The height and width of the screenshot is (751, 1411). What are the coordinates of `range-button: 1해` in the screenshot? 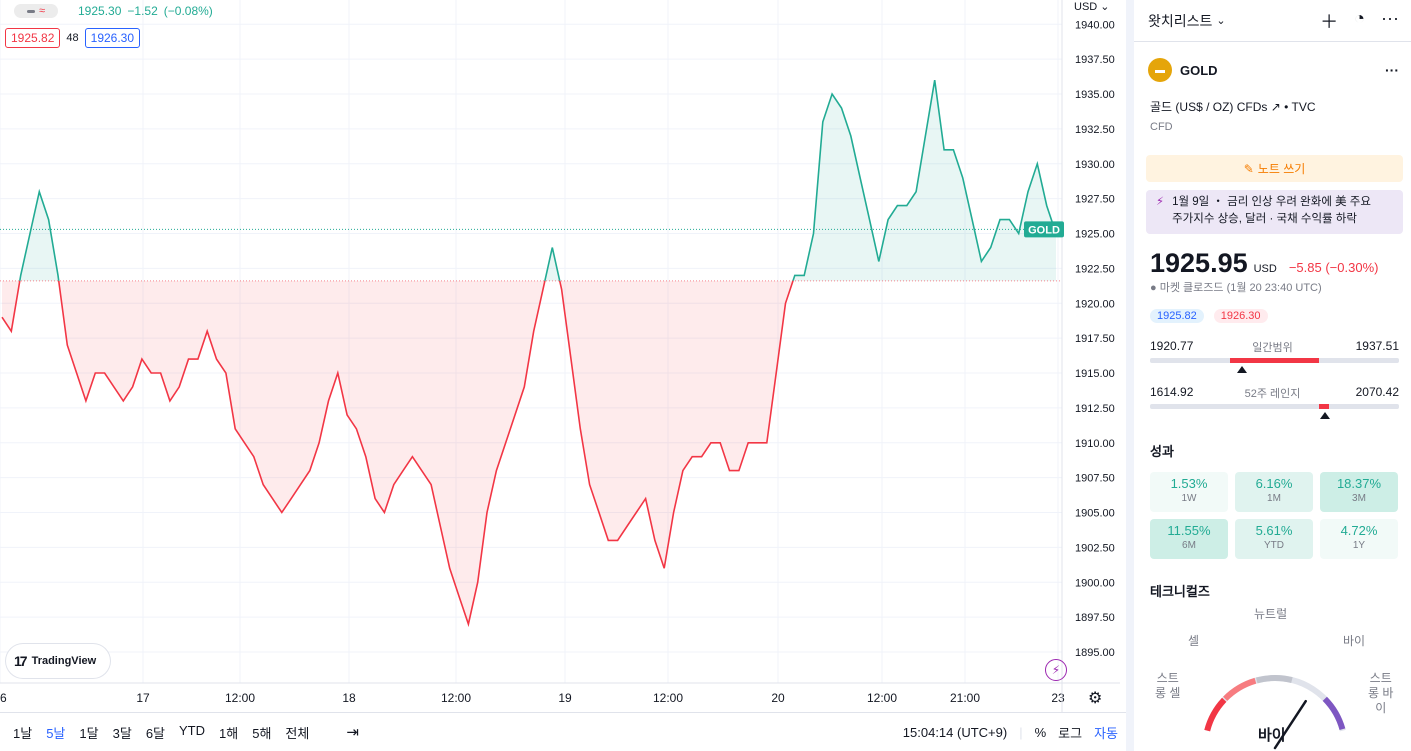 It's located at (229, 733).